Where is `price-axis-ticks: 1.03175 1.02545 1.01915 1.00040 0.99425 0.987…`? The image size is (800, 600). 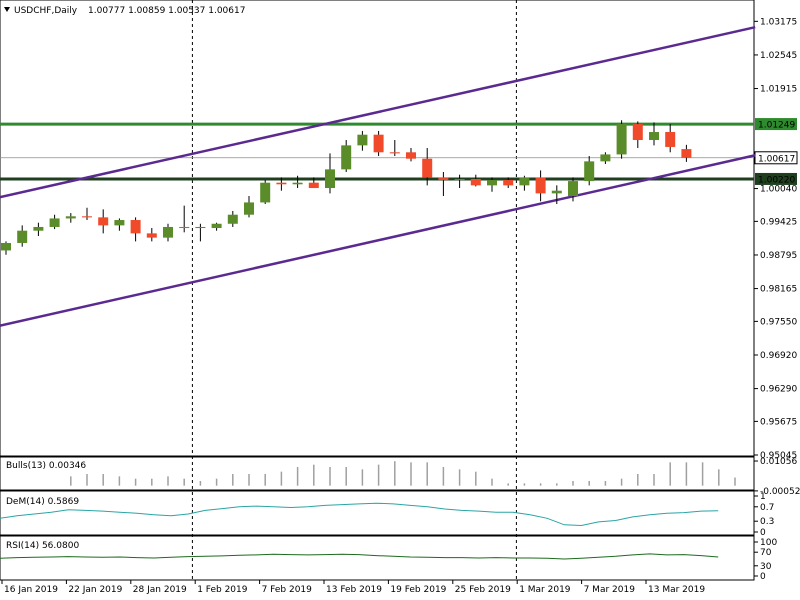 price-axis-ticks: 1.03175 1.02545 1.01915 1.00040 0.99425 0.987… is located at coordinates (775, 239).